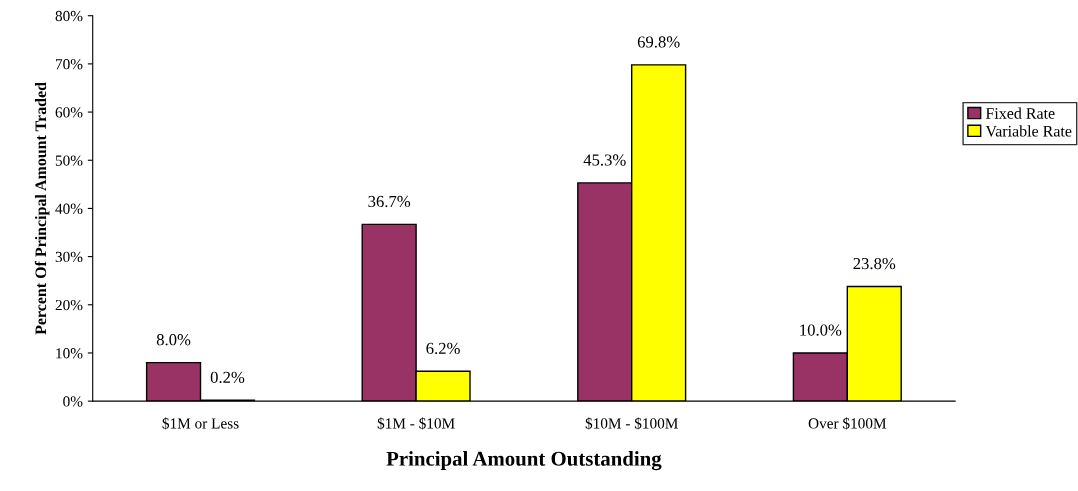 The image size is (1078, 491). I want to click on data-label: 69.8%, so click(658, 42).